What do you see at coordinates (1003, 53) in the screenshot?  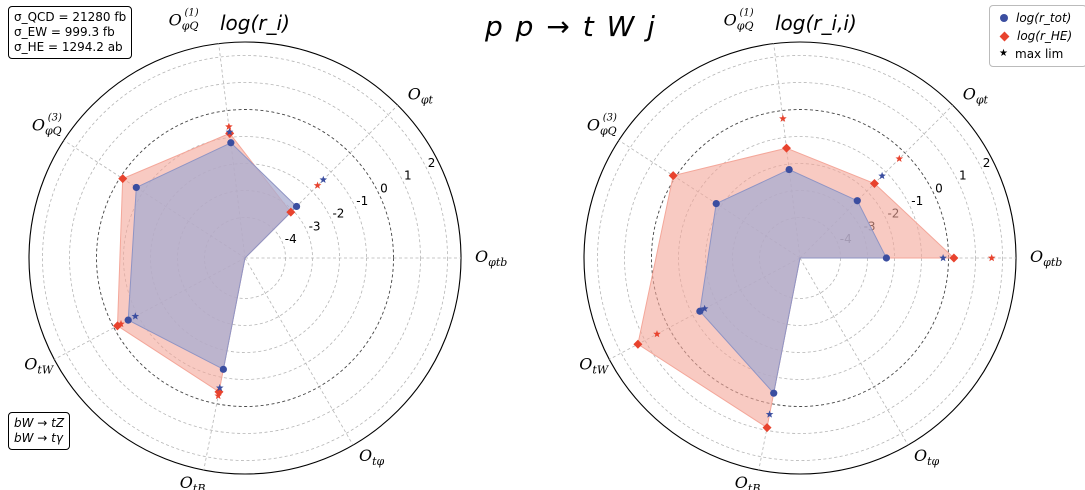 I see `star-marker-icon: ★` at bounding box center [1003, 53].